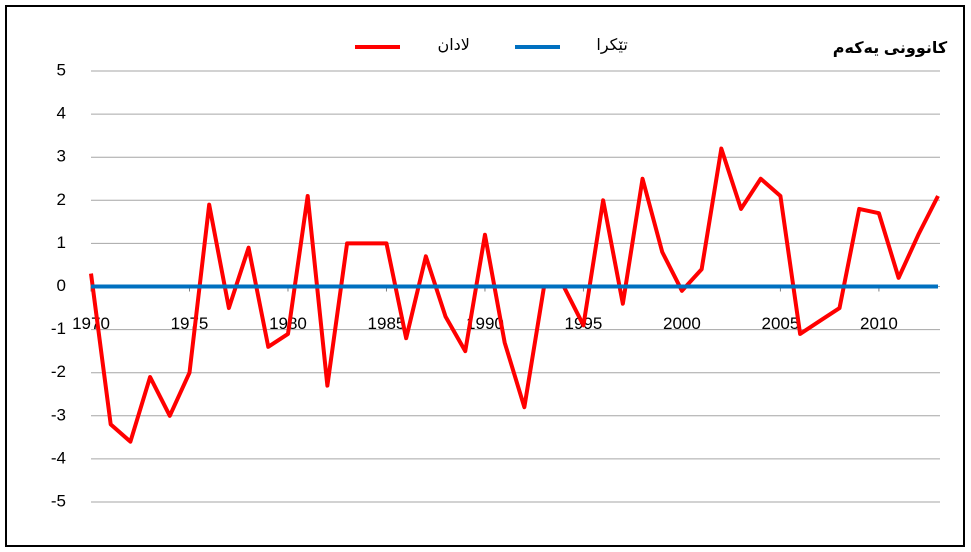 The width and height of the screenshot is (971, 552). I want to click on y-tick-label: -4, so click(58, 457).